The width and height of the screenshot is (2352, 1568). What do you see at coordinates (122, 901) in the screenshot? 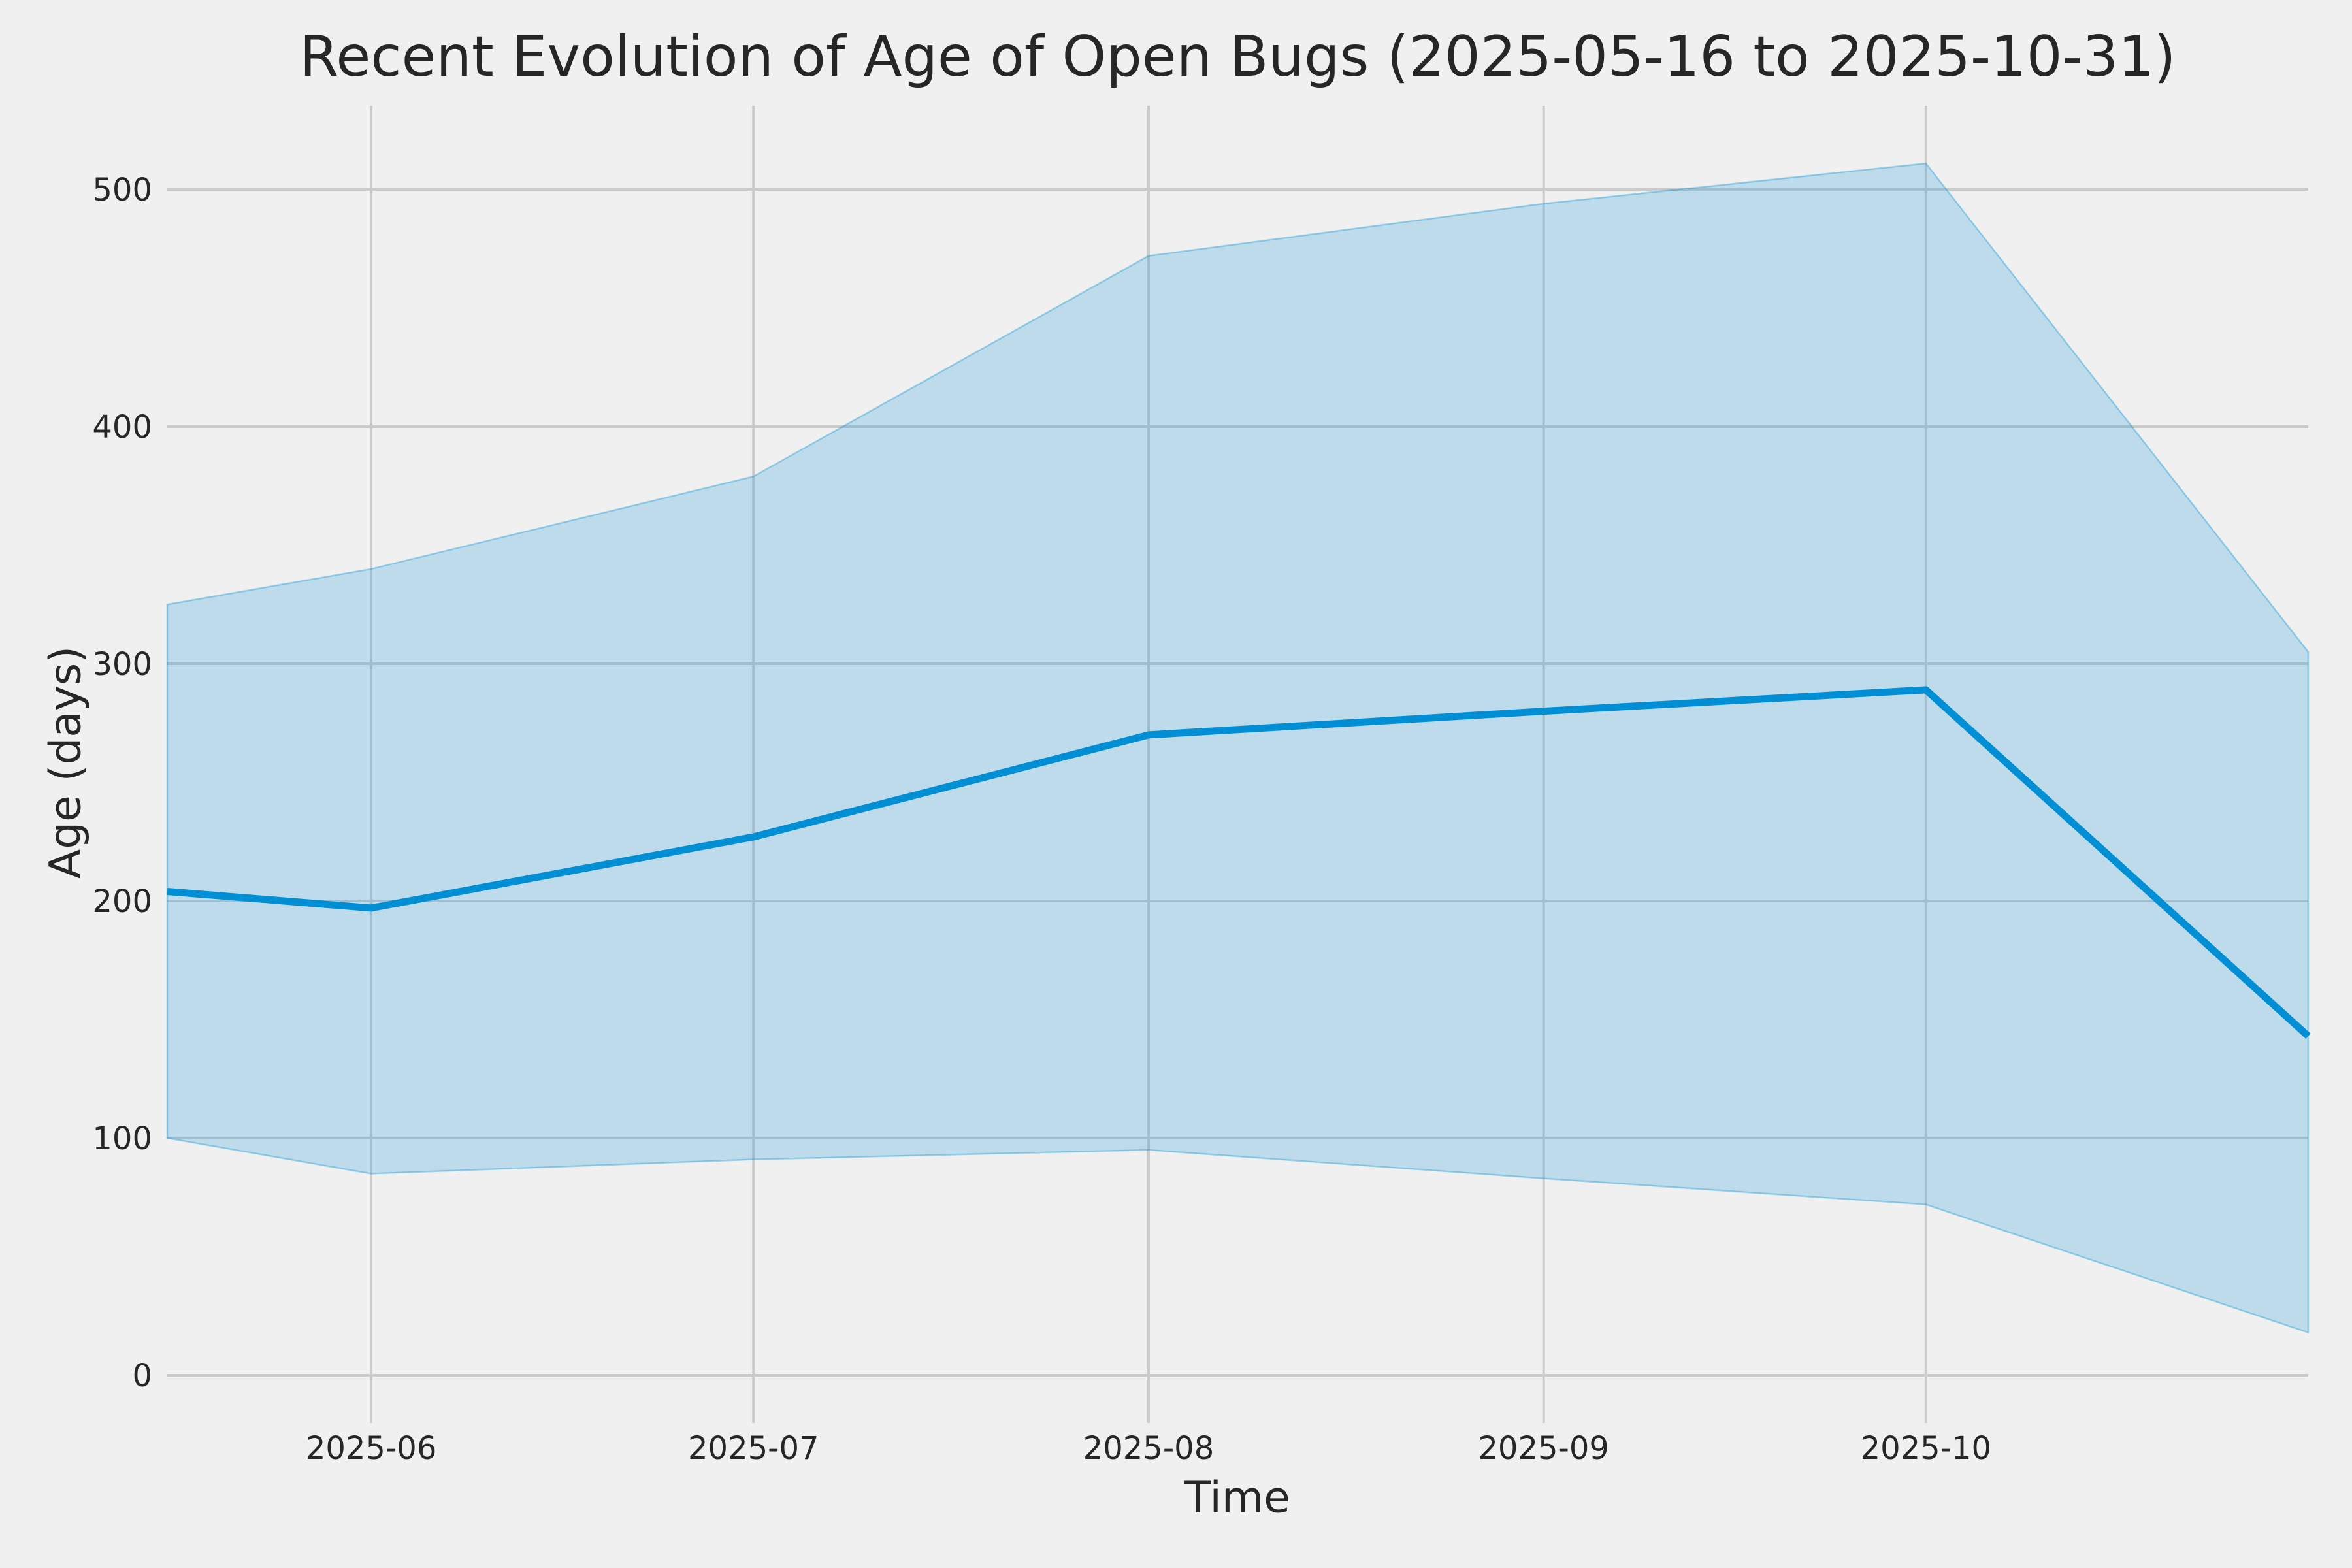
I see `y-tick-label: 200` at bounding box center [122, 901].